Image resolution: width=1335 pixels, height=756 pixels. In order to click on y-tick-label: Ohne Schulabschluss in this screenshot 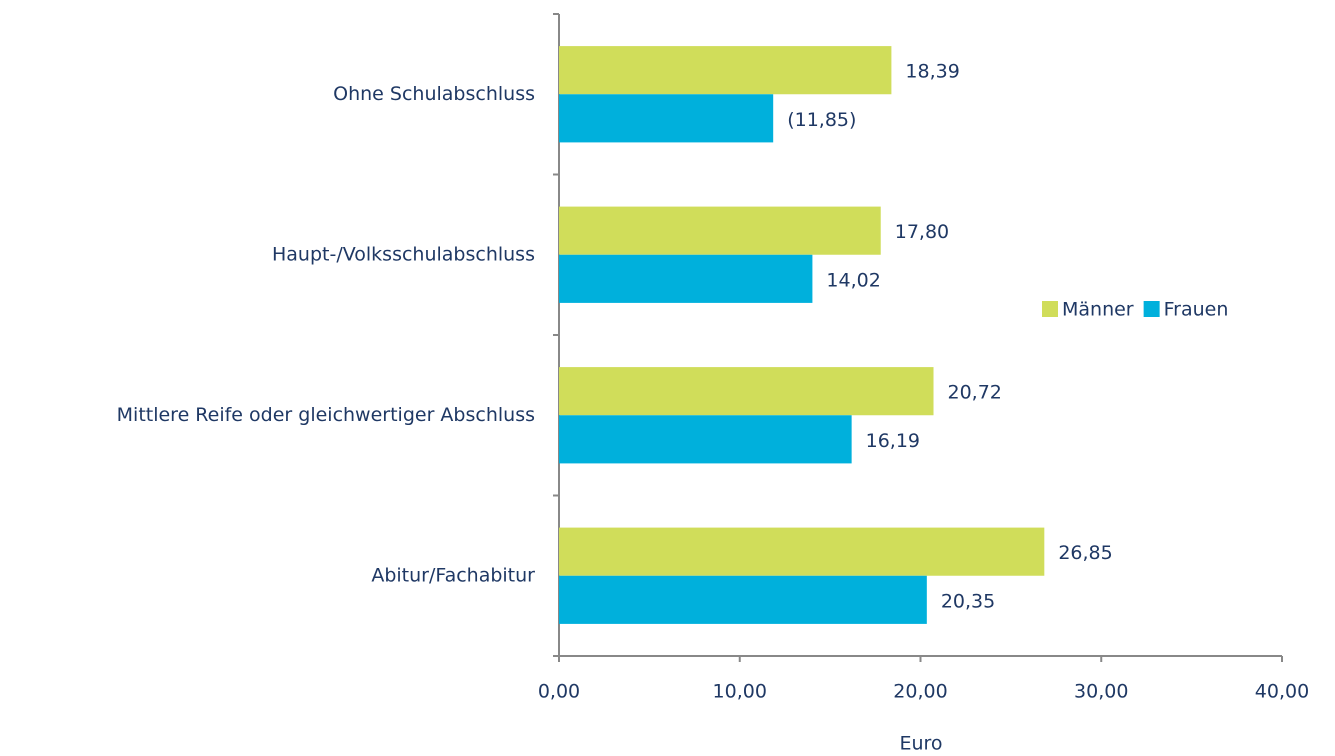, I will do `click(434, 94)`.